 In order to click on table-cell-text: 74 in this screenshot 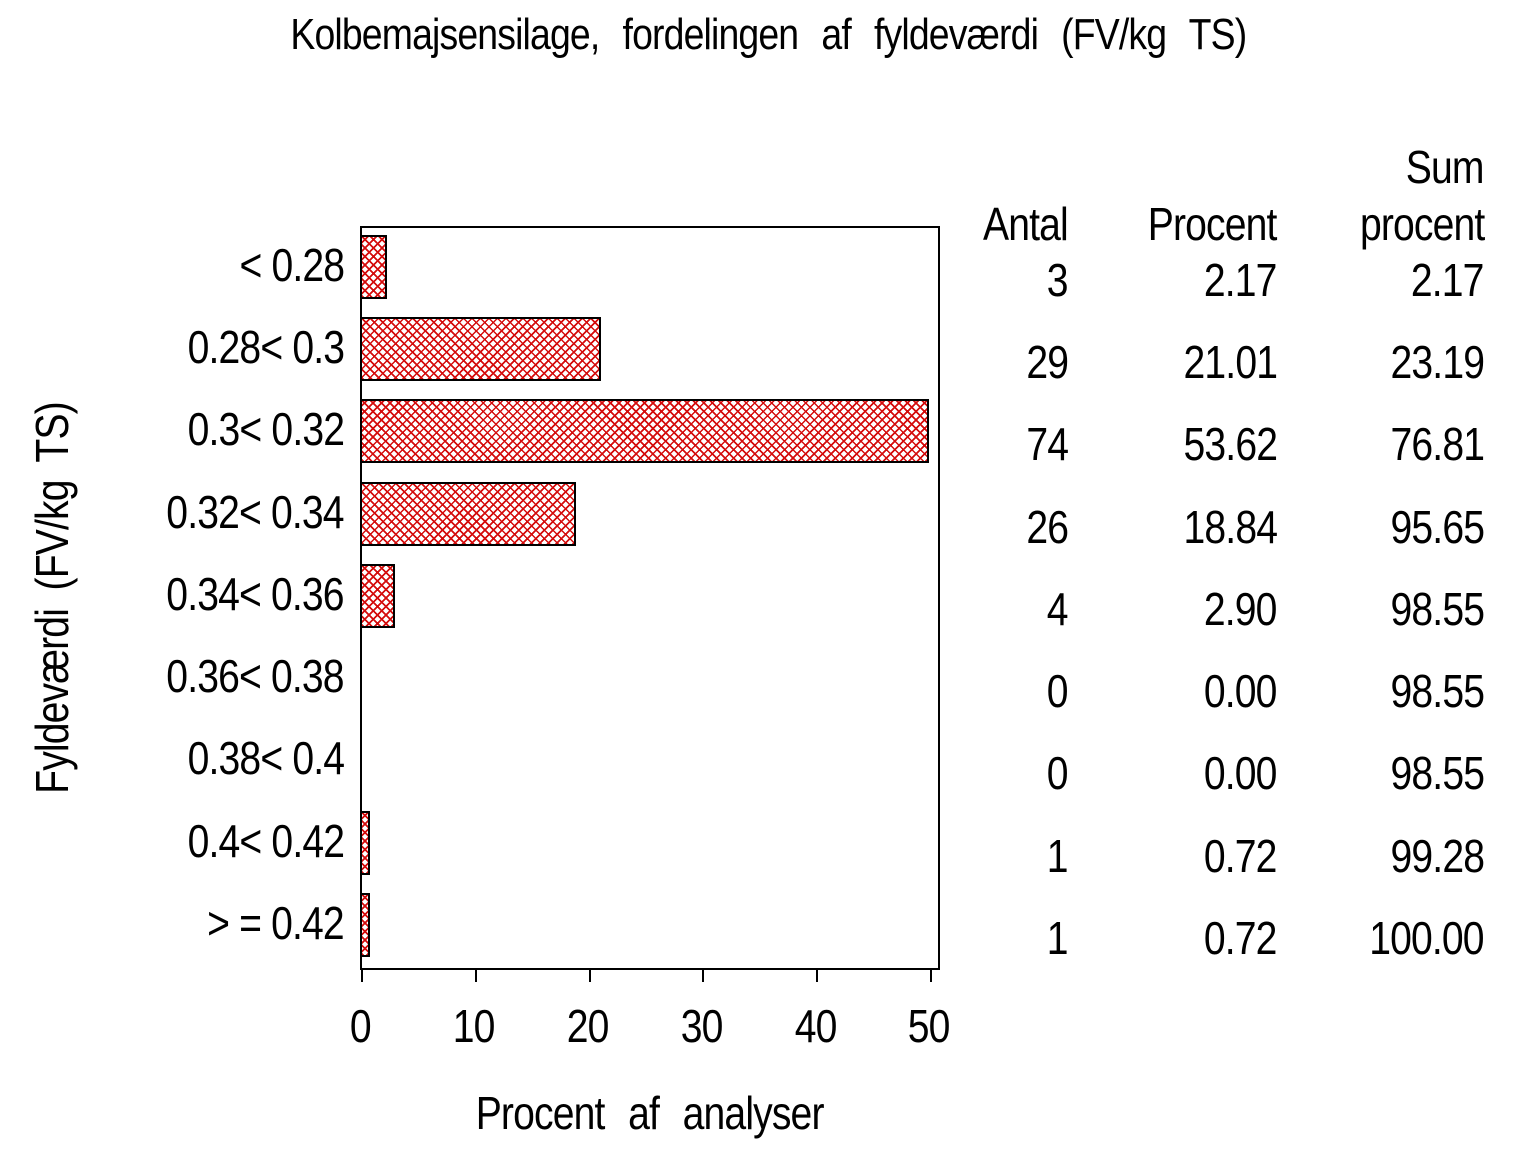, I will do `click(1047, 444)`.